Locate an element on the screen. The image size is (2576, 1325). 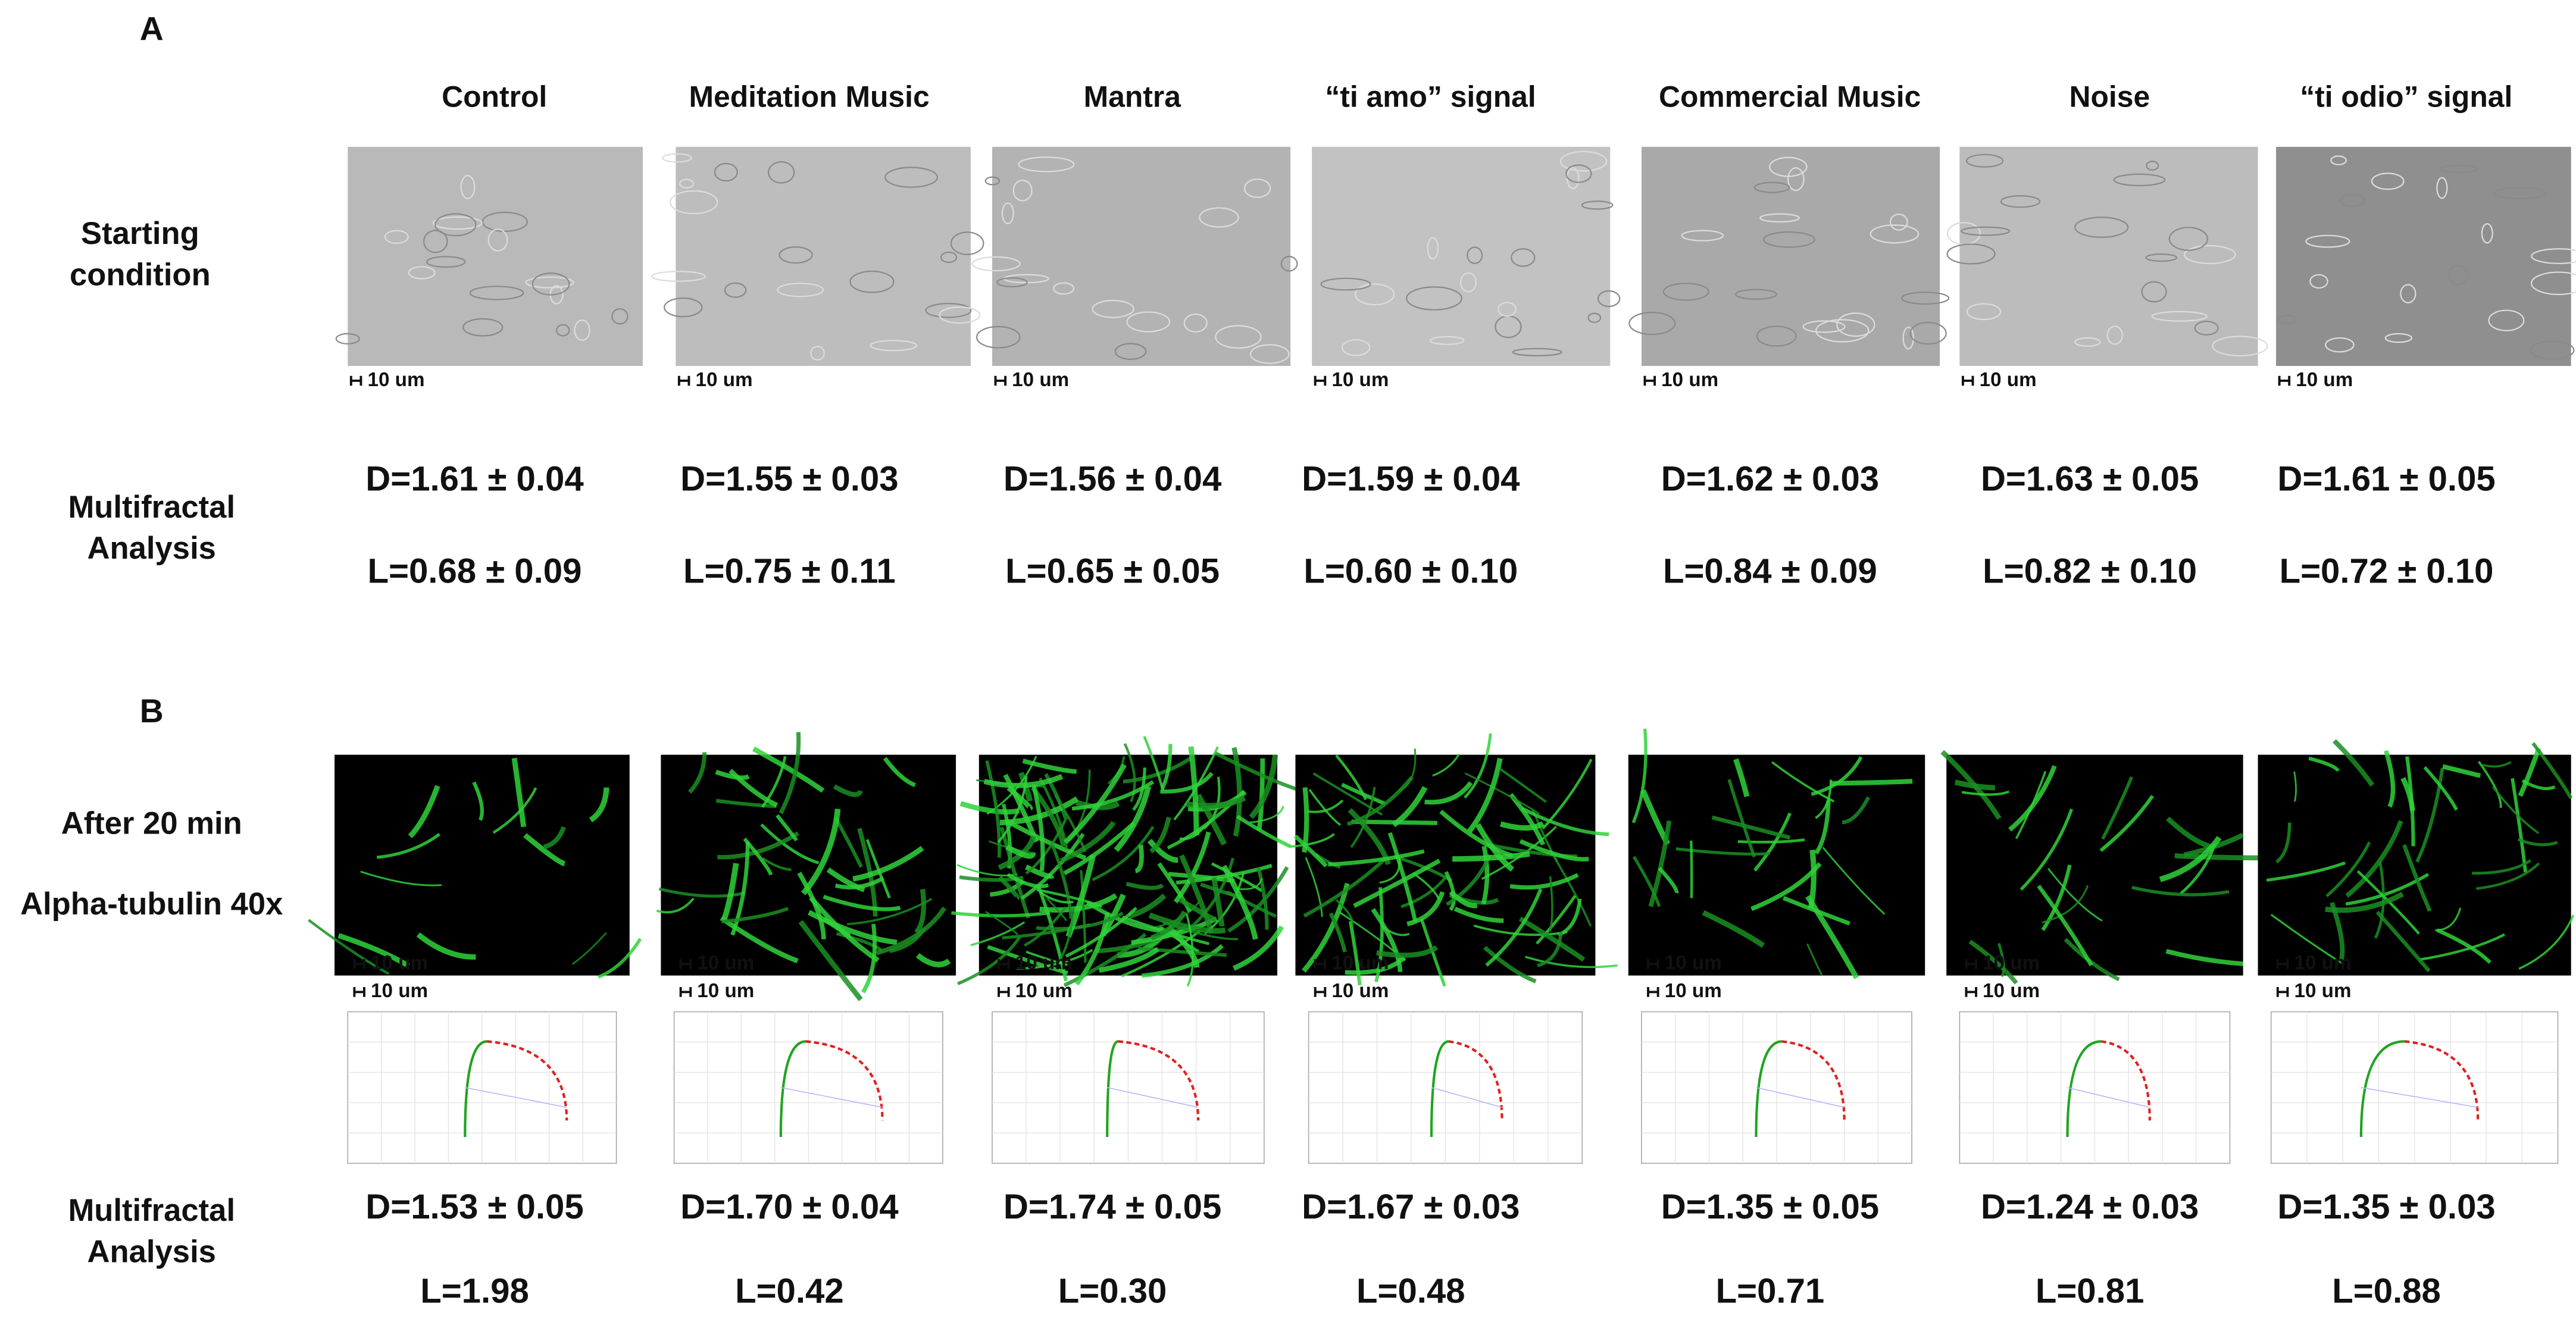
d-value: D=1.53 ± 0.05 is located at coordinates (474, 1207).